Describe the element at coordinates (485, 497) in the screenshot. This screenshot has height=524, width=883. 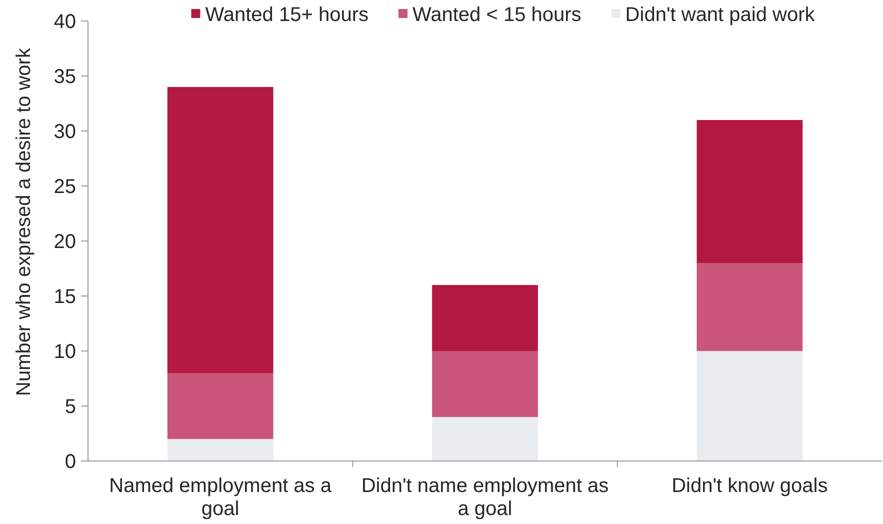
I see `x-tick-label: Didn't name employment as a goal` at that location.